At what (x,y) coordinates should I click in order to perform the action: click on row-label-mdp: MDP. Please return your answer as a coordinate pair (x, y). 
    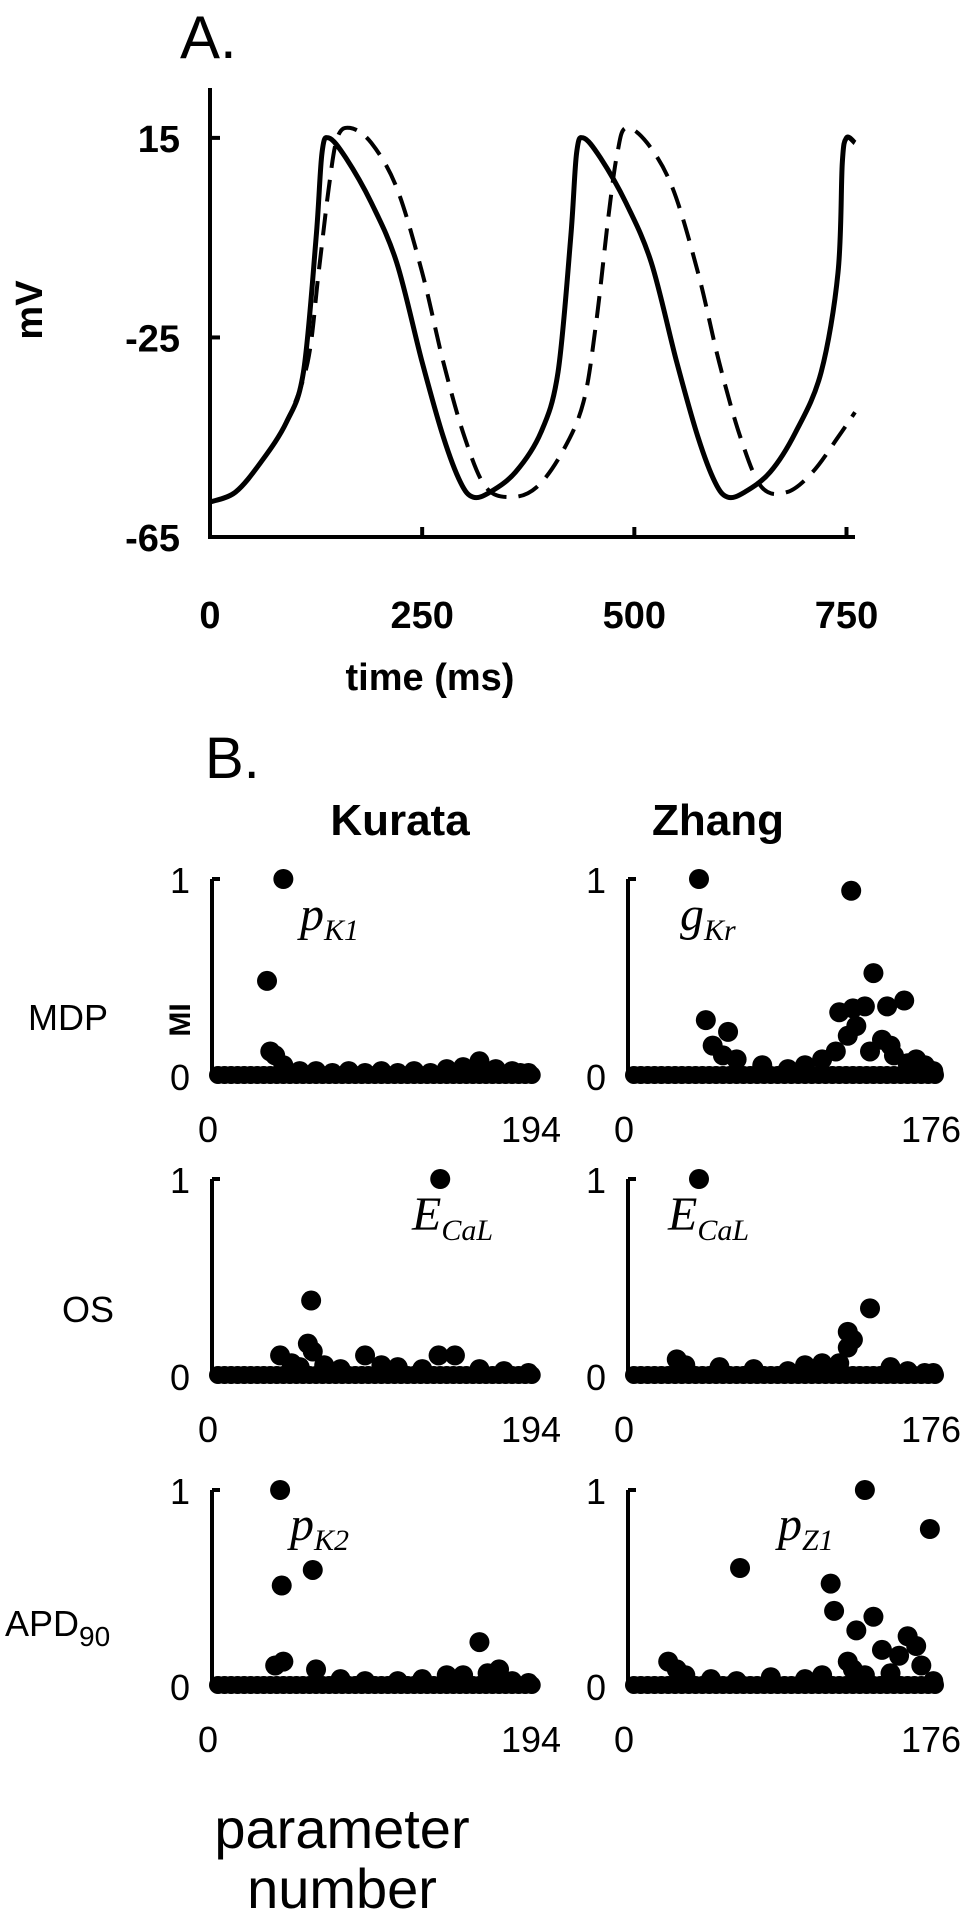
    Looking at the image, I should click on (68, 1017).